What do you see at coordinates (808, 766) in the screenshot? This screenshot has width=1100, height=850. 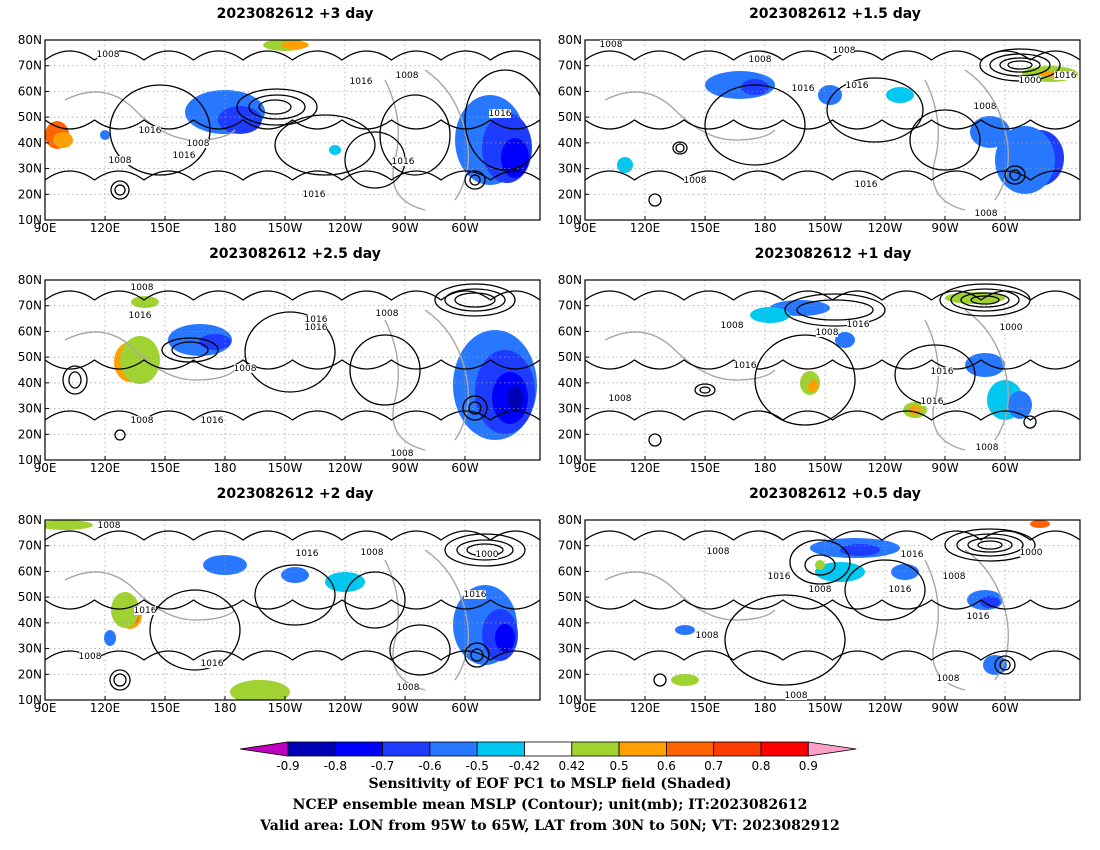 I see `colorbar-tick-label: 0.9` at bounding box center [808, 766].